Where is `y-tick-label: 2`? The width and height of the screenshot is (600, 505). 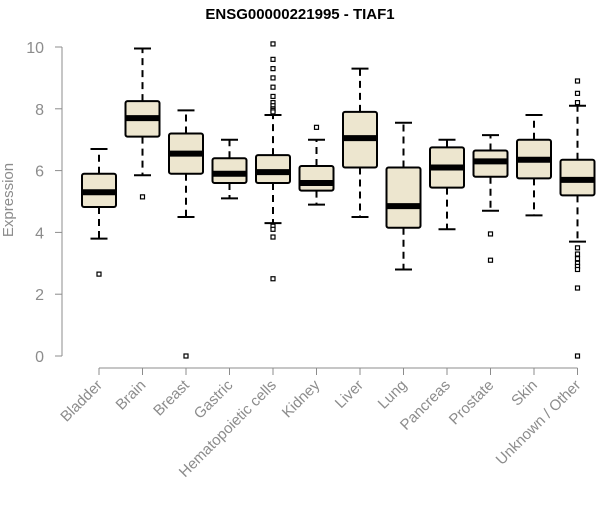 y-tick-label: 2 is located at coordinates (39, 295).